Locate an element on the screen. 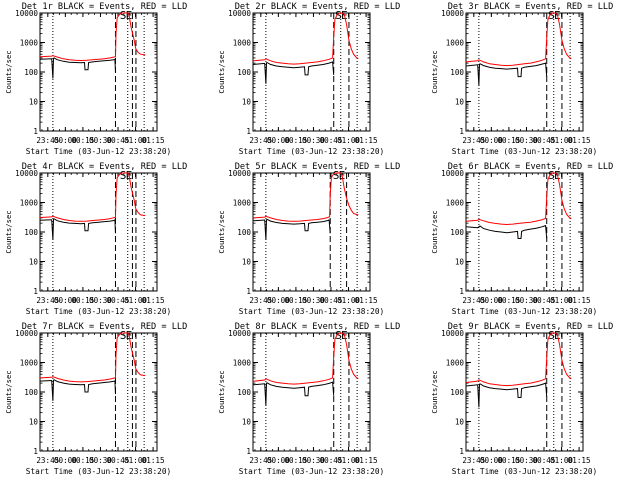 This screenshot has width=640, height=485. panel-title: Det 9r BLACK = Events, RED = LLD is located at coordinates (531, 327).